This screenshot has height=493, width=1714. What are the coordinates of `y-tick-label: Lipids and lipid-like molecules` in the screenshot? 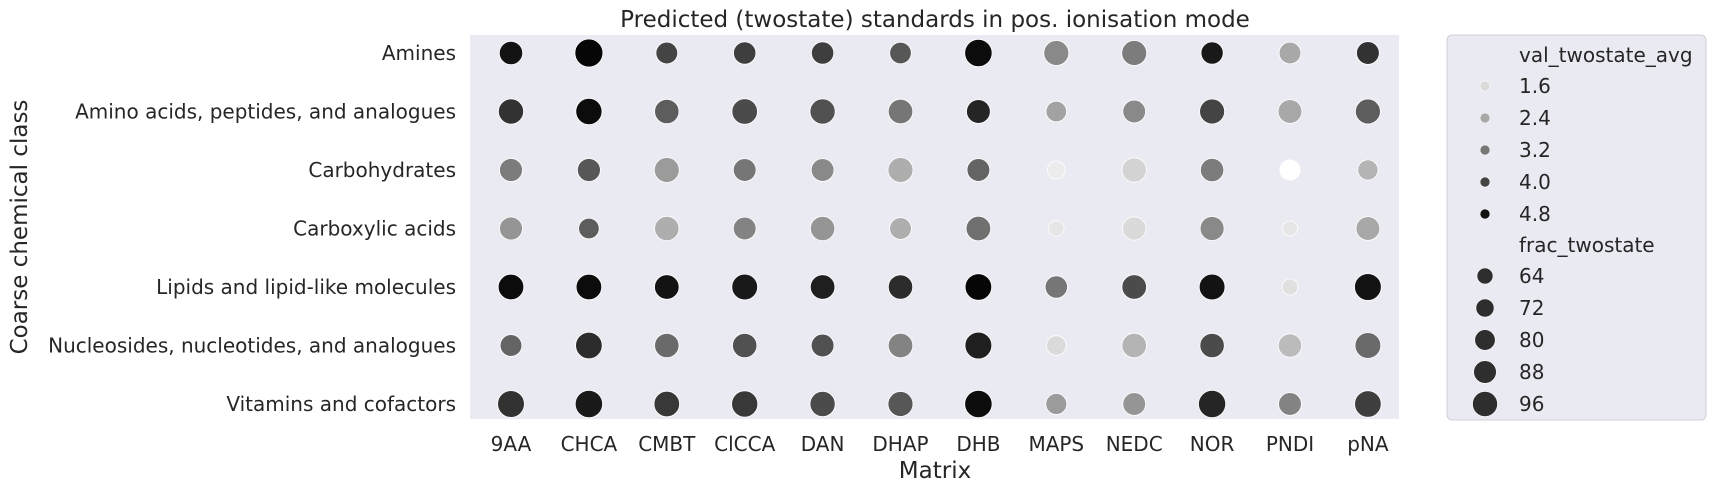 It's located at (306, 287).